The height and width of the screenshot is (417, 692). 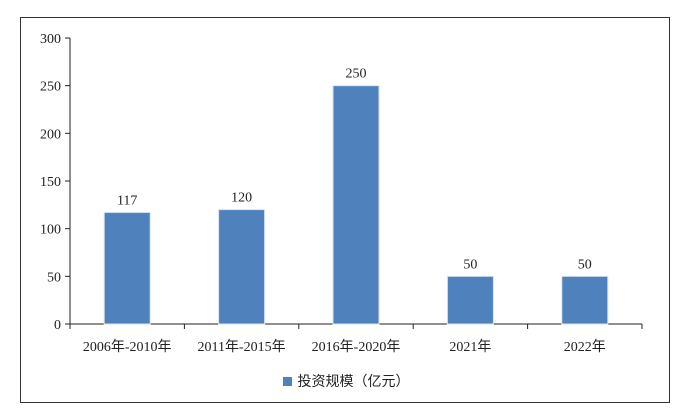 I want to click on legend: 投资规模（亿元）, so click(x=346, y=381).